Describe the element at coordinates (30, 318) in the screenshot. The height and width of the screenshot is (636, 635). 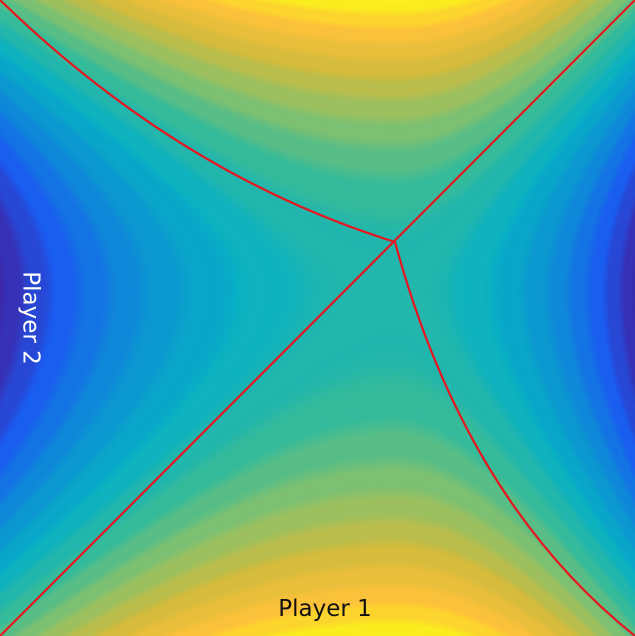
I see `player-2-label: Player 2` at that location.